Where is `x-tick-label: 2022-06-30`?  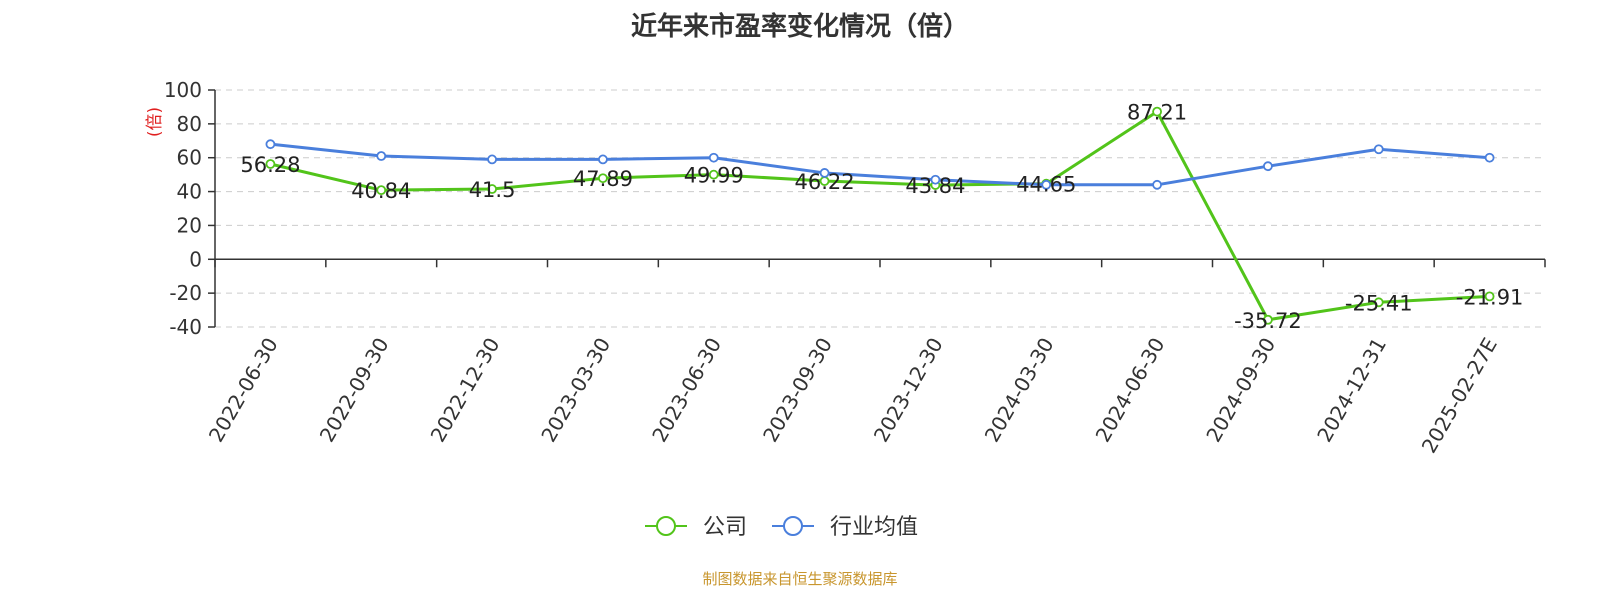 x-tick-label: 2022-06-30 is located at coordinates (243, 390).